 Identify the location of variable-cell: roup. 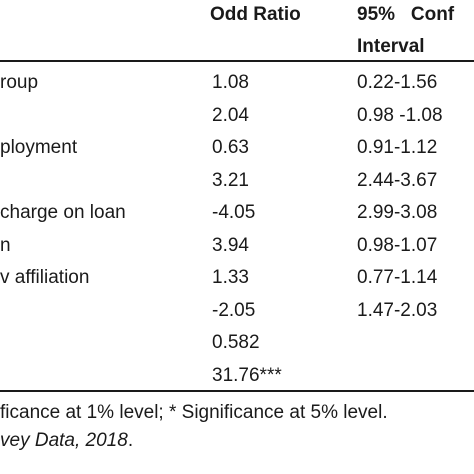
(19, 82).